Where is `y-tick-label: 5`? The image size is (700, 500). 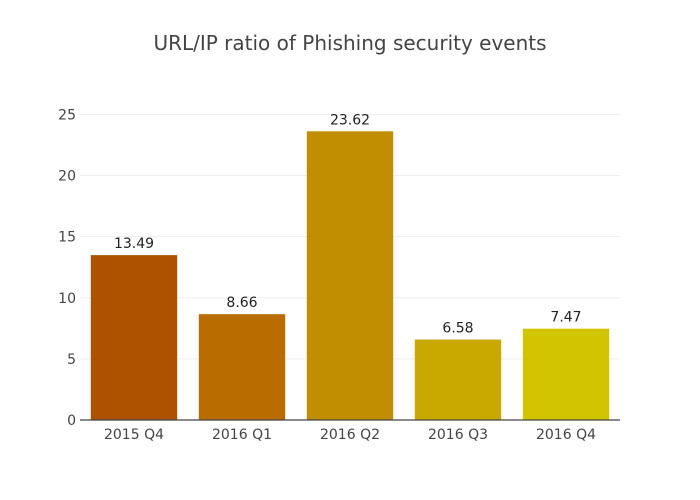 y-tick-label: 5 is located at coordinates (71, 360).